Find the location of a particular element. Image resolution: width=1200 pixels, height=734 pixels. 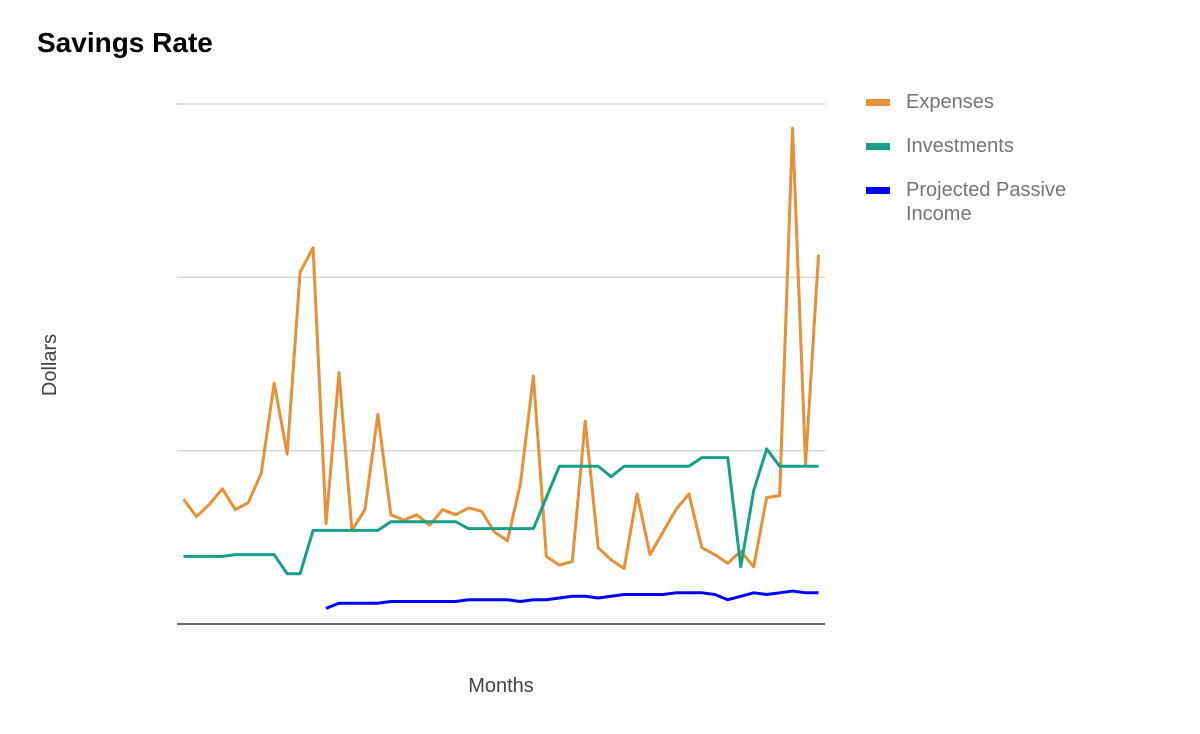

legend-label: Investments is located at coordinates (960, 146).